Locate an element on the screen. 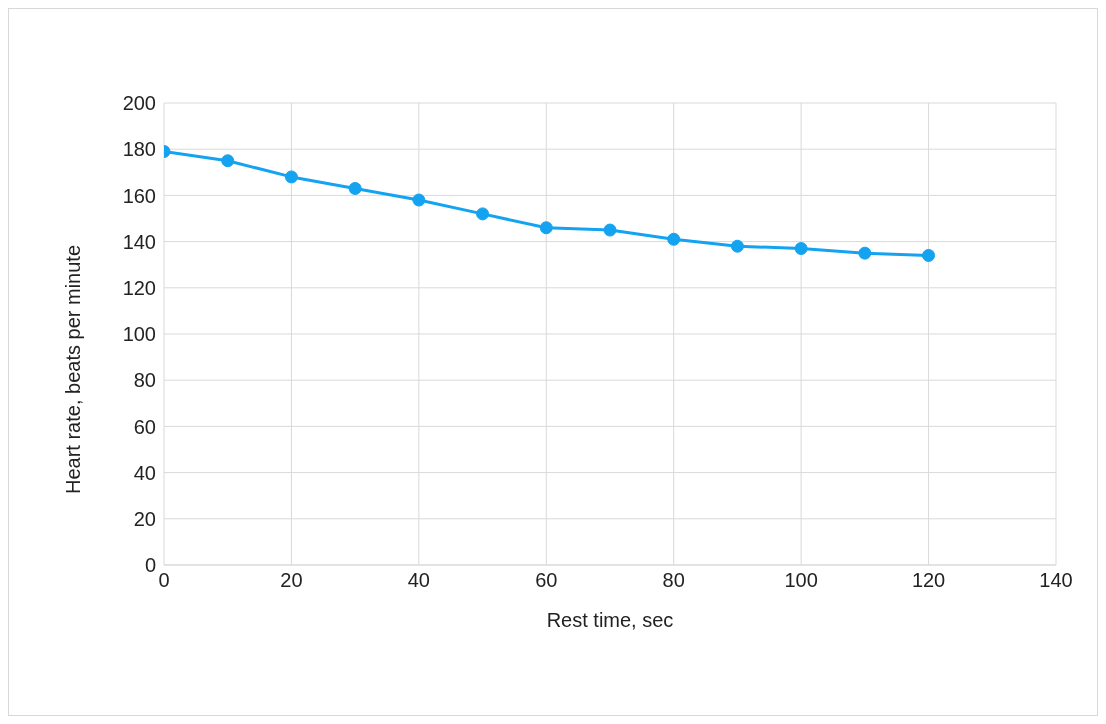 The image size is (1106, 724). y-tick-label: 120 is located at coordinates (139, 287).